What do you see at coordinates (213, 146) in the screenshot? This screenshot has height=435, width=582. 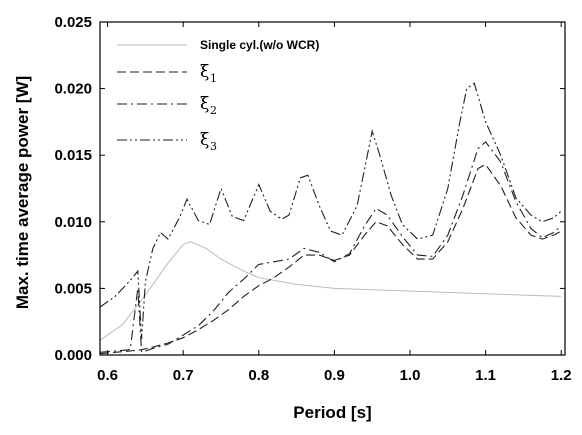 I see `legend-label-sub-4: 3` at bounding box center [213, 146].